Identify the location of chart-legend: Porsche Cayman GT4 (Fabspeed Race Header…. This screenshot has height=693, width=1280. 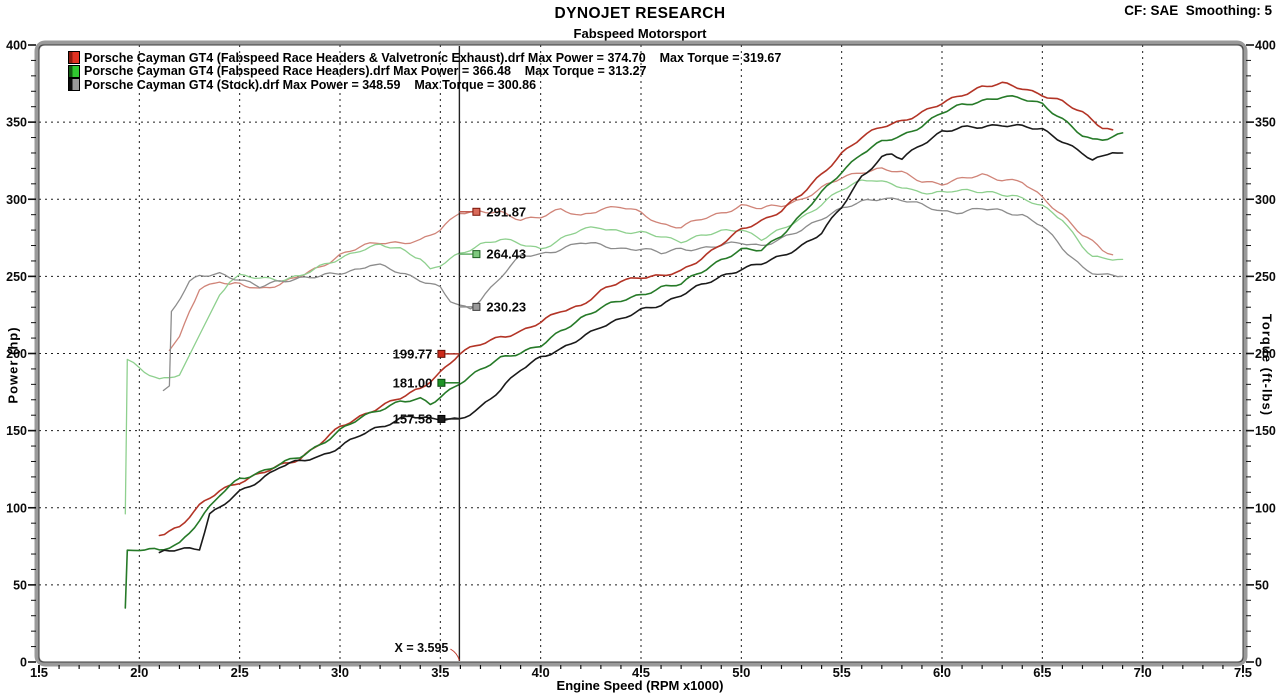
(424, 71).